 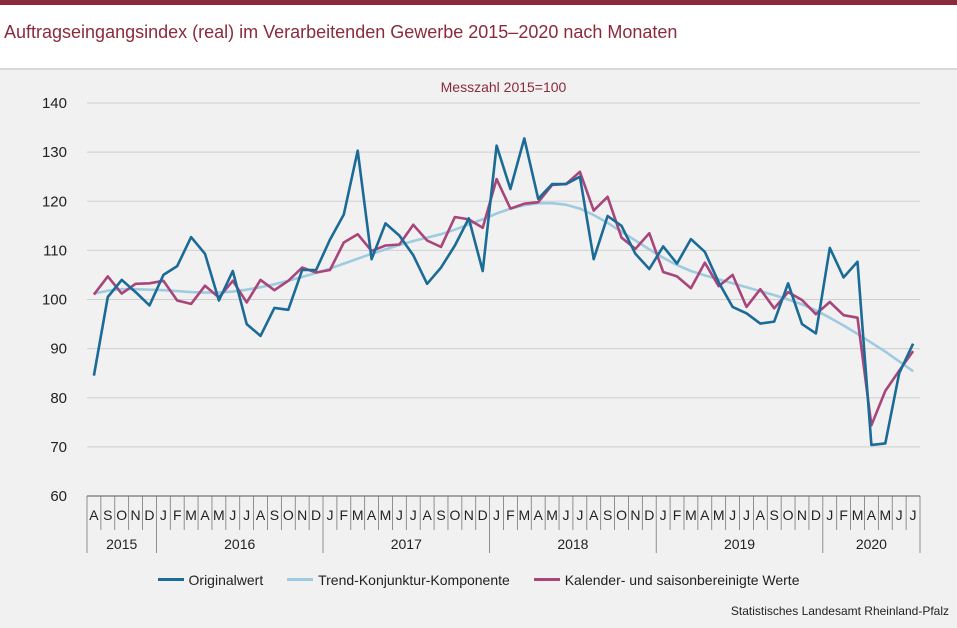 I want to click on legend-item-seasonal: Kalender- und saisonbereinigte Werte, so click(x=666, y=579).